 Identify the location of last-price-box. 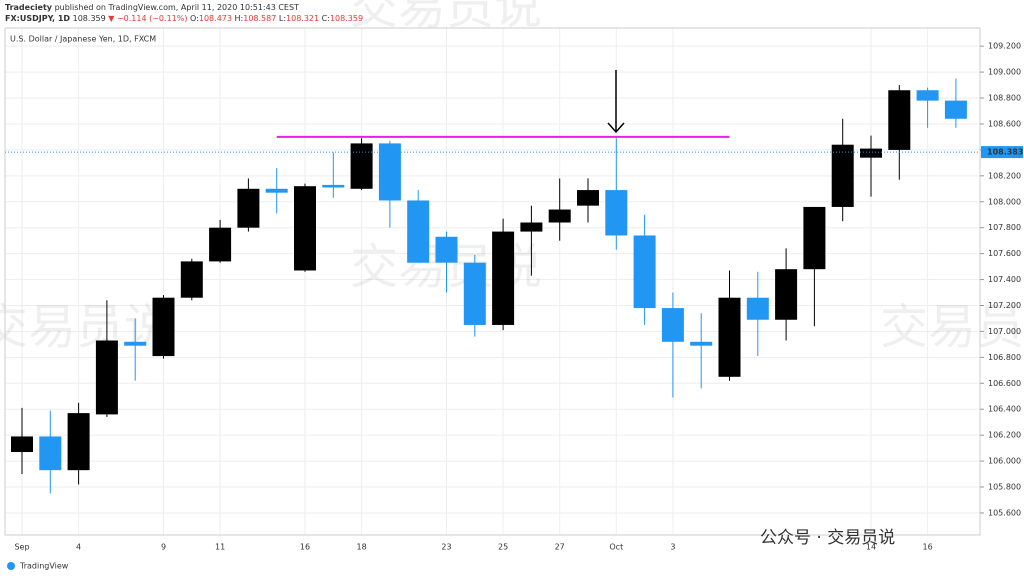
(1002, 152).